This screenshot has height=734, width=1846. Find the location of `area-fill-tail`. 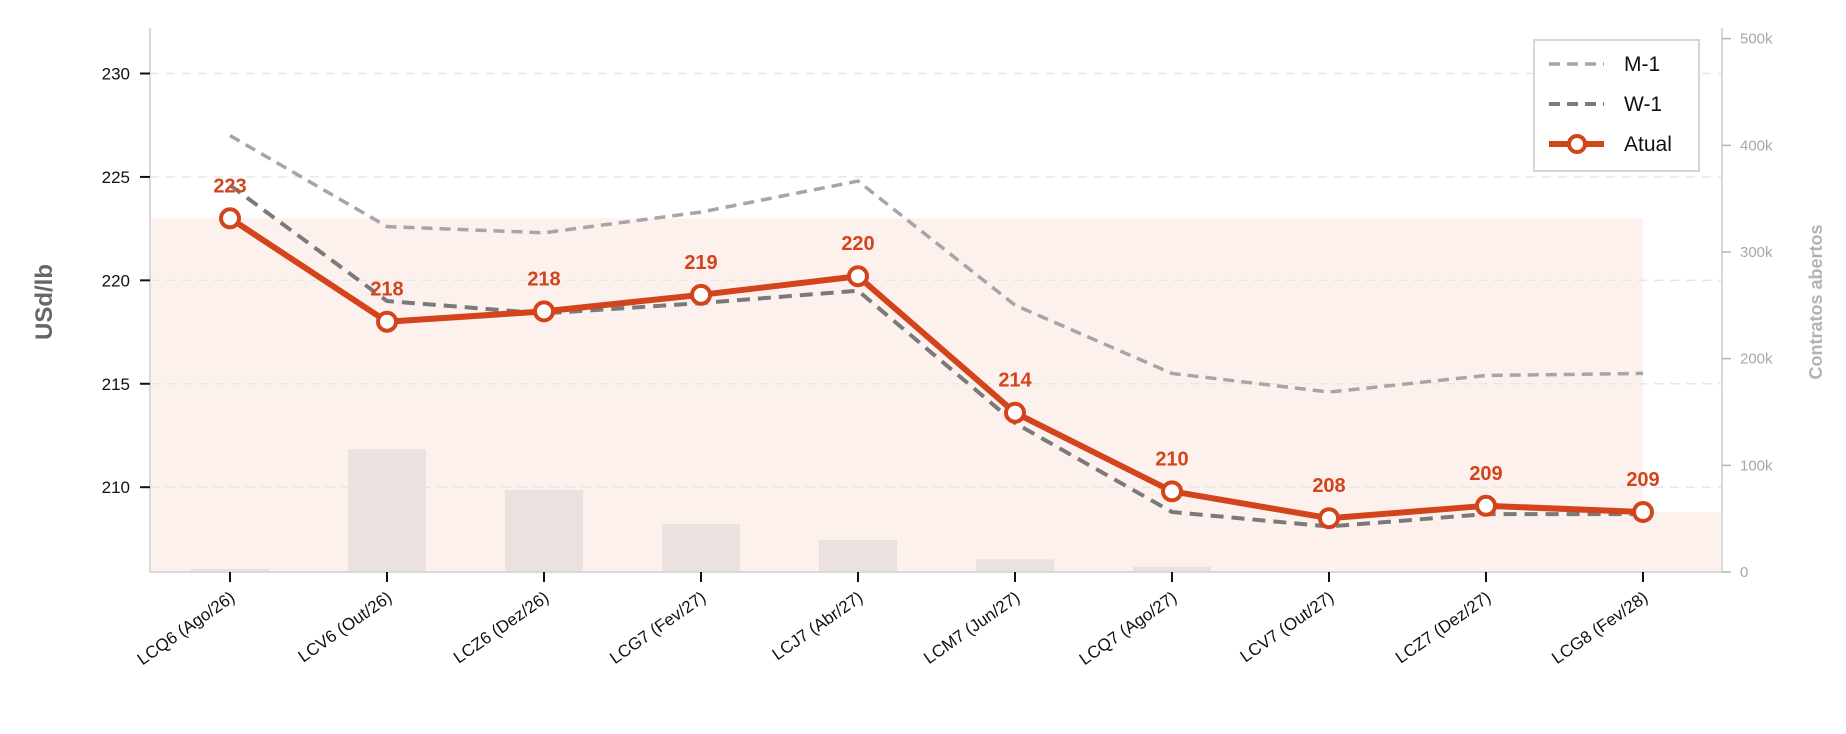

area-fill-tail is located at coordinates (1682, 542).